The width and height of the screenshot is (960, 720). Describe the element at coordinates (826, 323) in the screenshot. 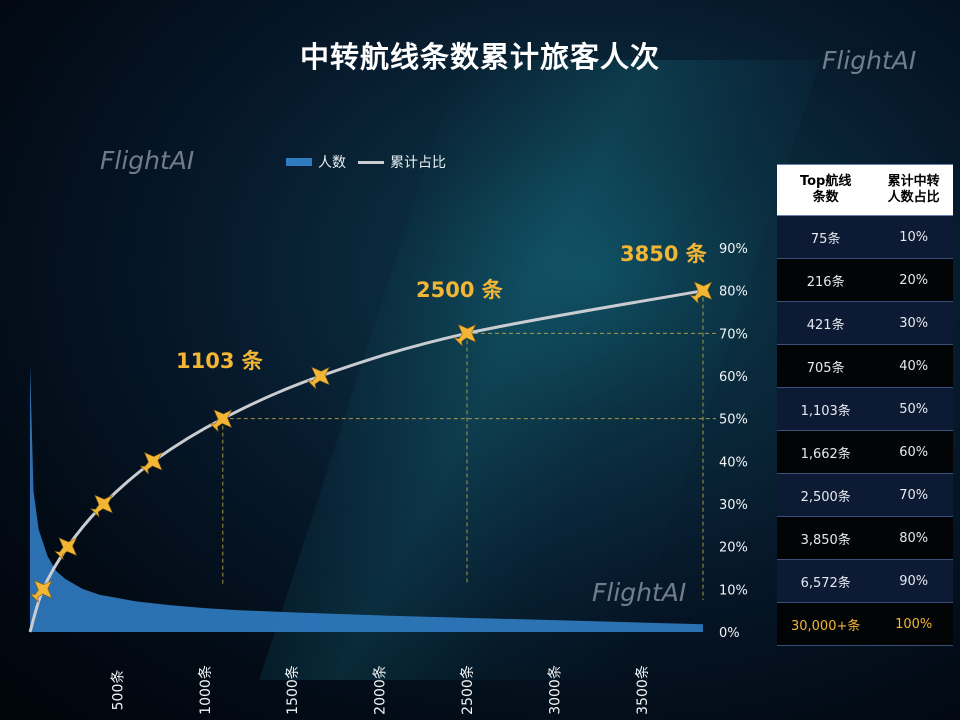

I see `table-cell-count: 421条` at that location.